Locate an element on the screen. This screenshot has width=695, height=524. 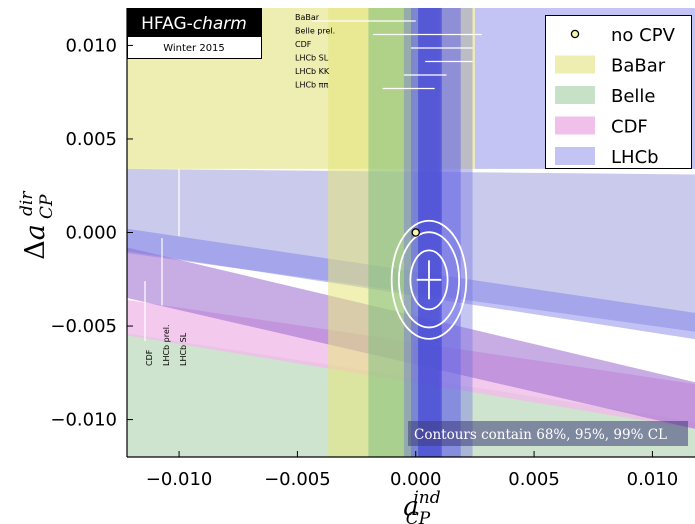
hlabel-4: LHCb KK is located at coordinates (312, 71).